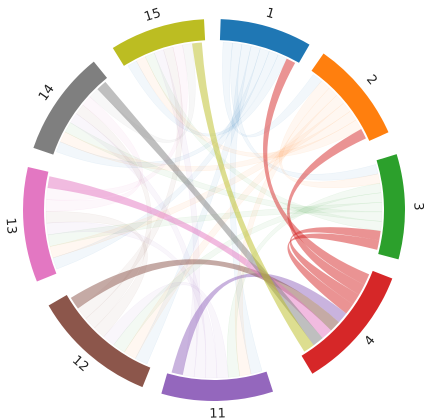 The image size is (424, 420). What do you see at coordinates (217, 413) in the screenshot?
I see `group-label-11: 11` at bounding box center [217, 413].